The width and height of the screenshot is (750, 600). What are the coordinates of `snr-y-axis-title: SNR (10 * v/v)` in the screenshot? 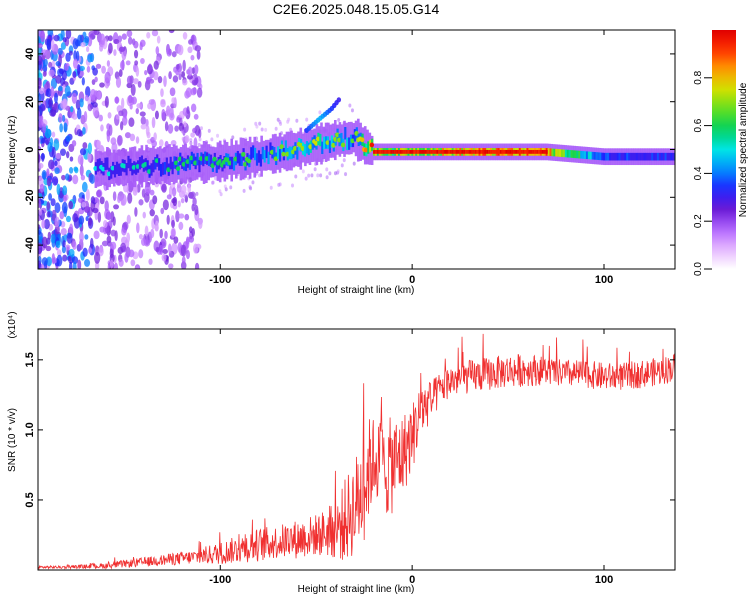 It's located at (12, 440).